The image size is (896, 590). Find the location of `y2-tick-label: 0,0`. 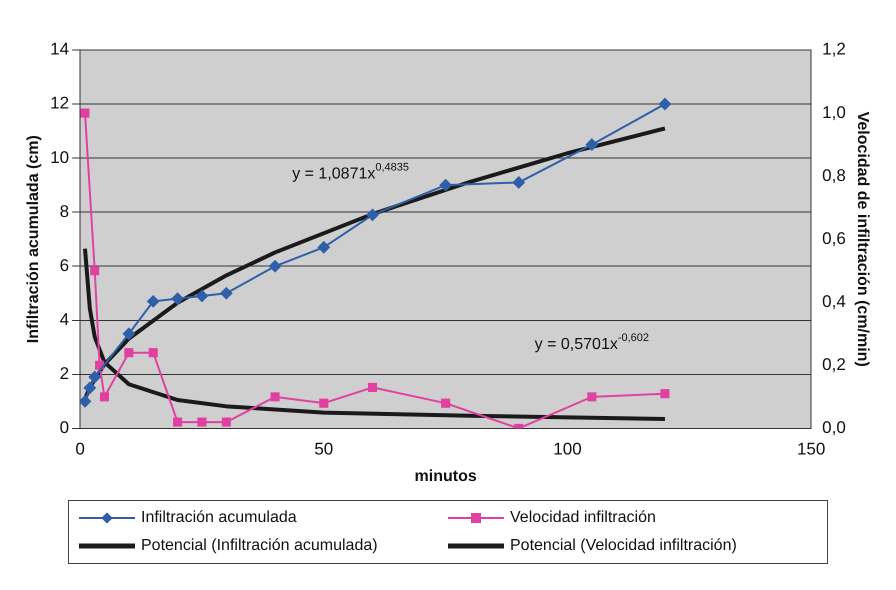

y2-tick-label: 0,0 is located at coordinates (834, 428).